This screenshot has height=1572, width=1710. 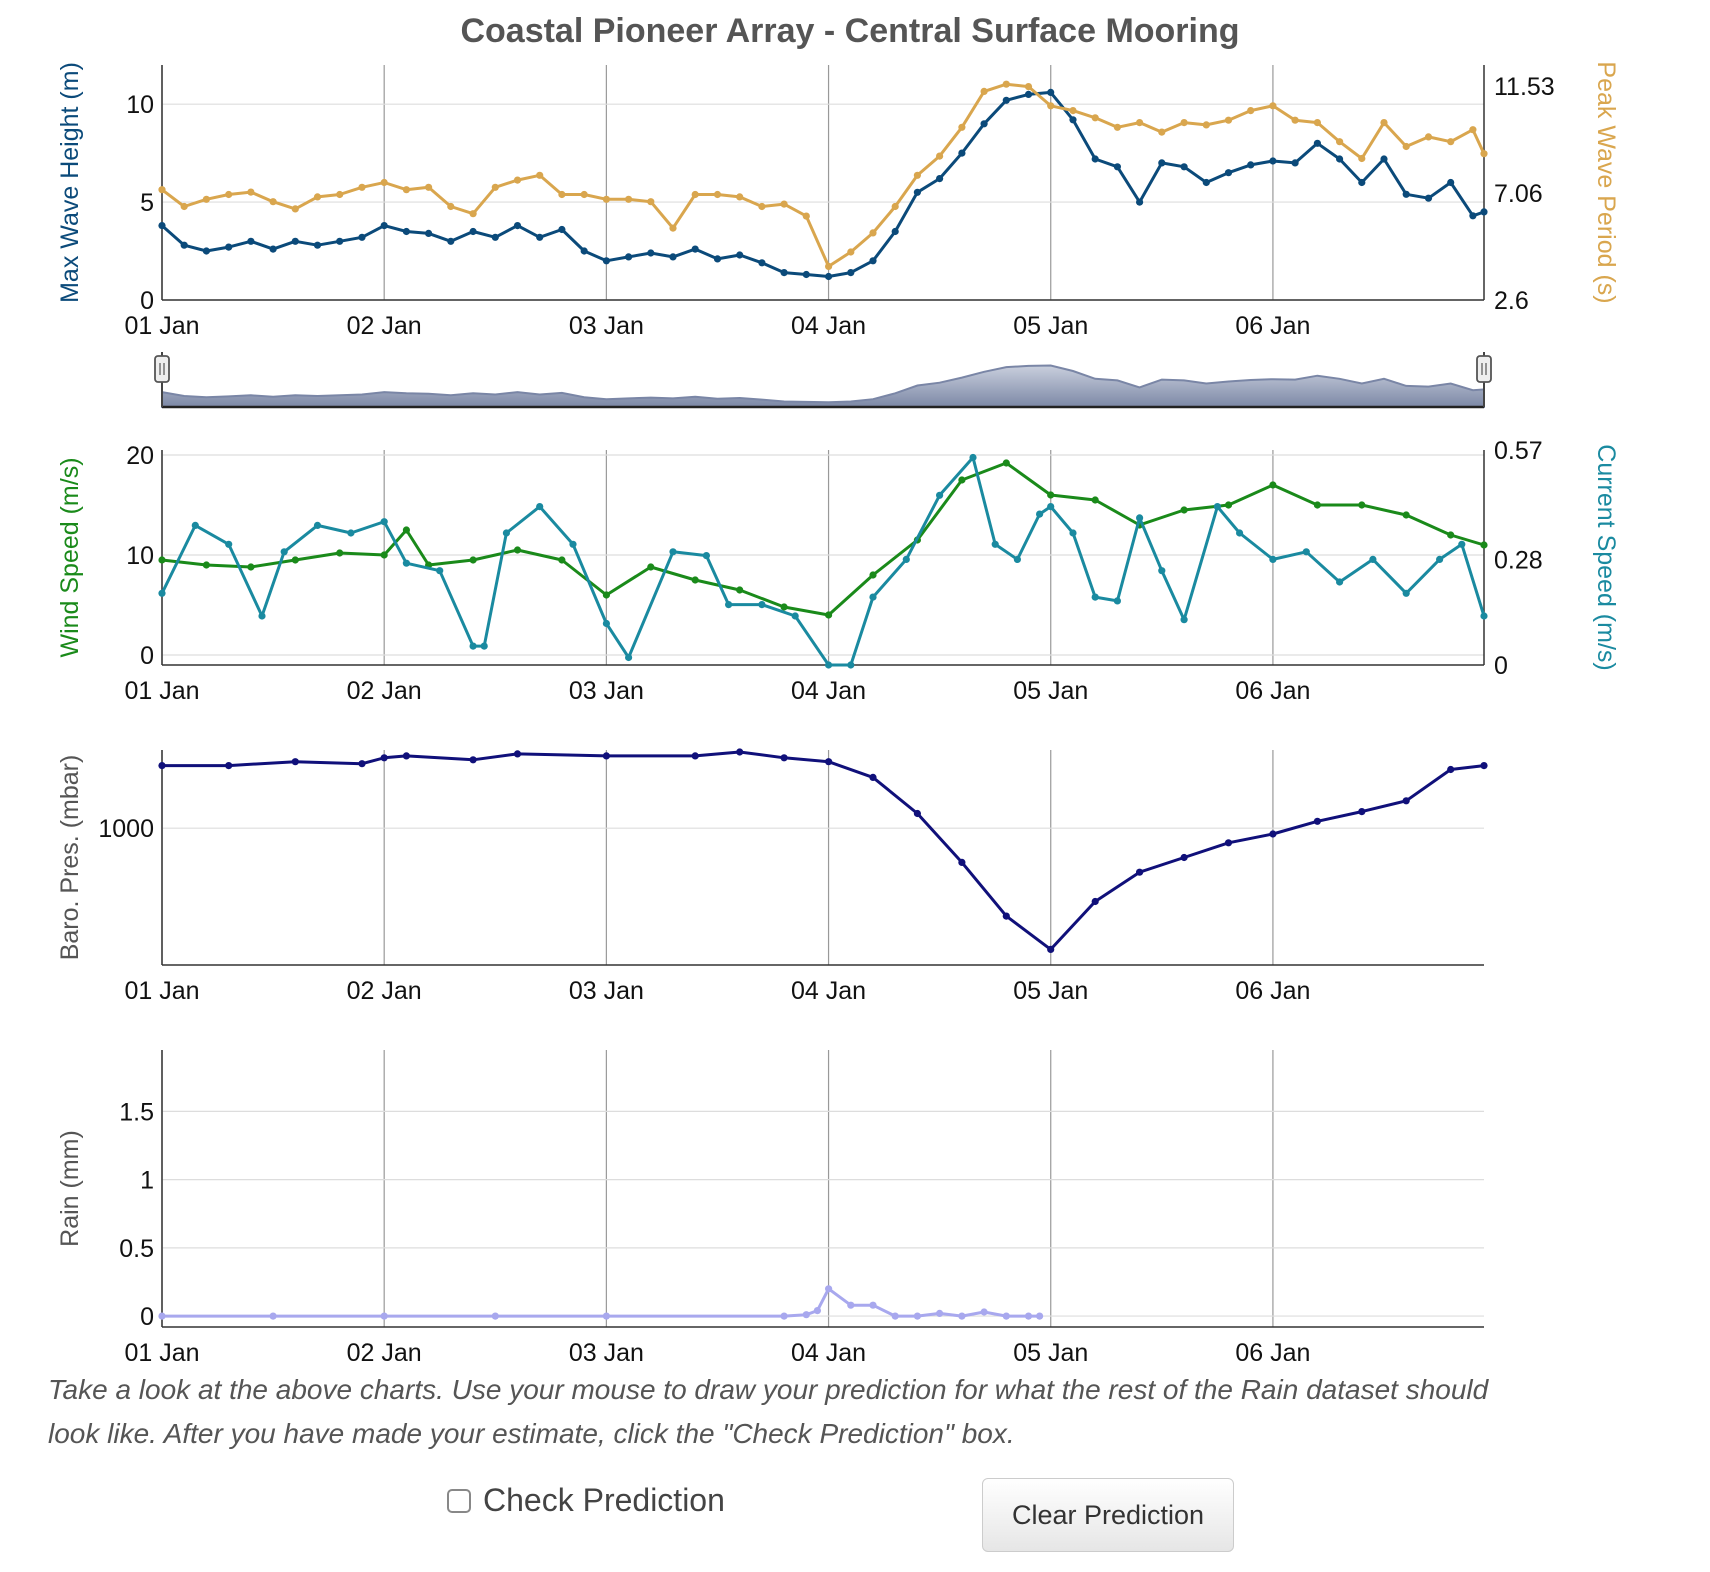 What do you see at coordinates (1108, 1515) in the screenshot?
I see `clear-prediction-button: Clear Prediction` at bounding box center [1108, 1515].